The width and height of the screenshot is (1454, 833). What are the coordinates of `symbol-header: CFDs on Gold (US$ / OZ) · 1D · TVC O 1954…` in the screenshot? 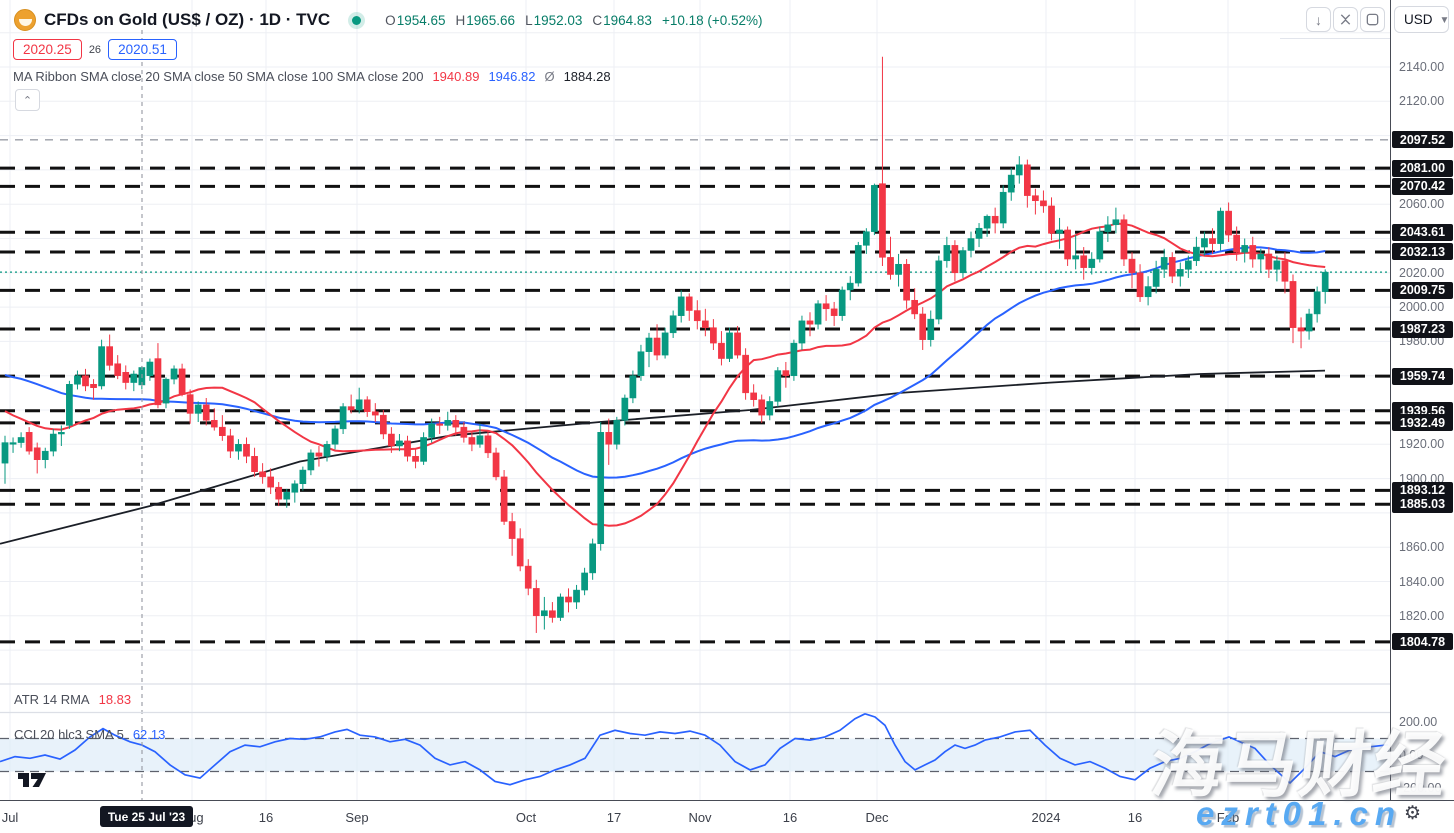 It's located at (388, 20).